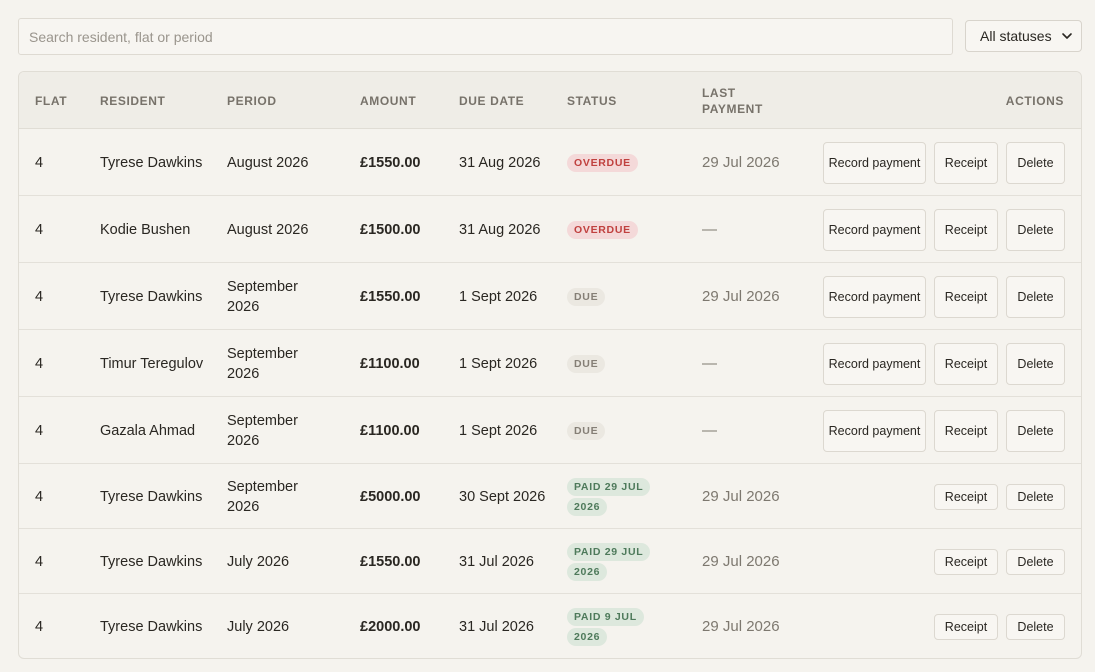 This screenshot has height=672, width=1095. I want to click on status-badge-label: Paid 9 Jul 2026, so click(605, 626).